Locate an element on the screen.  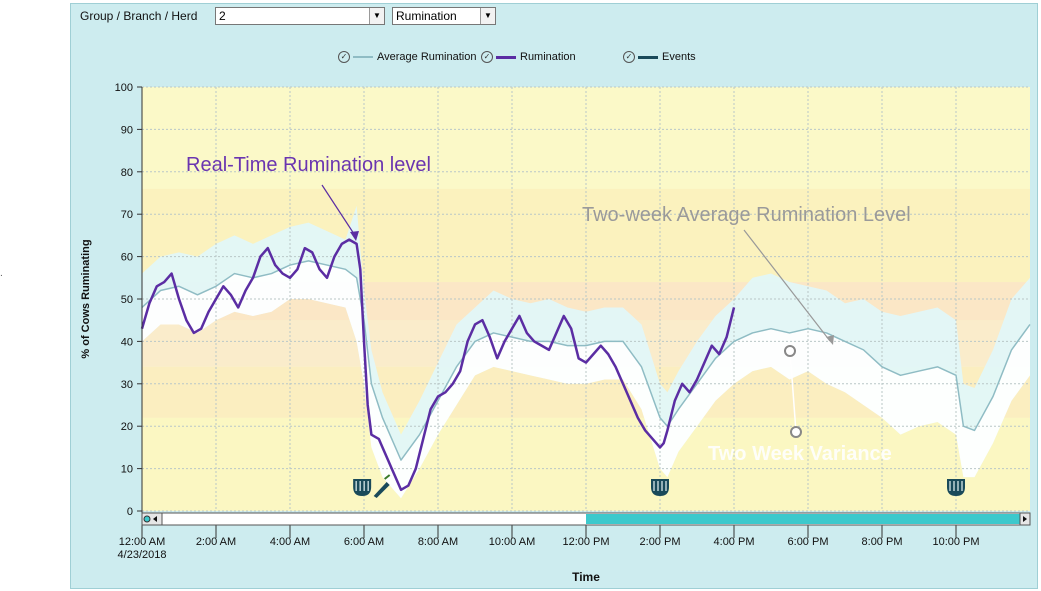
y-tick-label: 0 is located at coordinates (130, 512).